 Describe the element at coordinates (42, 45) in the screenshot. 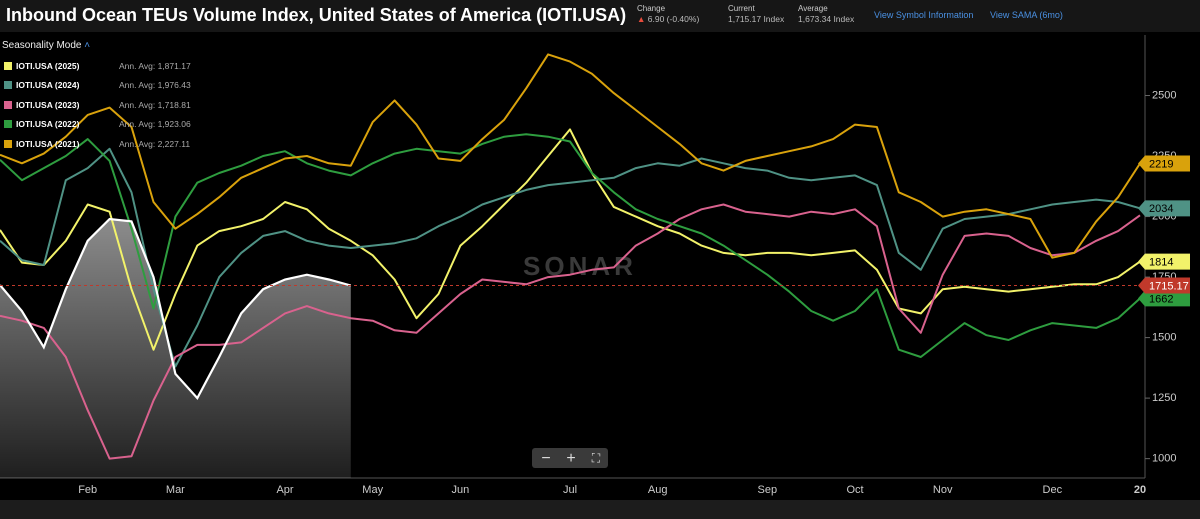

I see `mode-text: Seasonality Mode` at that location.